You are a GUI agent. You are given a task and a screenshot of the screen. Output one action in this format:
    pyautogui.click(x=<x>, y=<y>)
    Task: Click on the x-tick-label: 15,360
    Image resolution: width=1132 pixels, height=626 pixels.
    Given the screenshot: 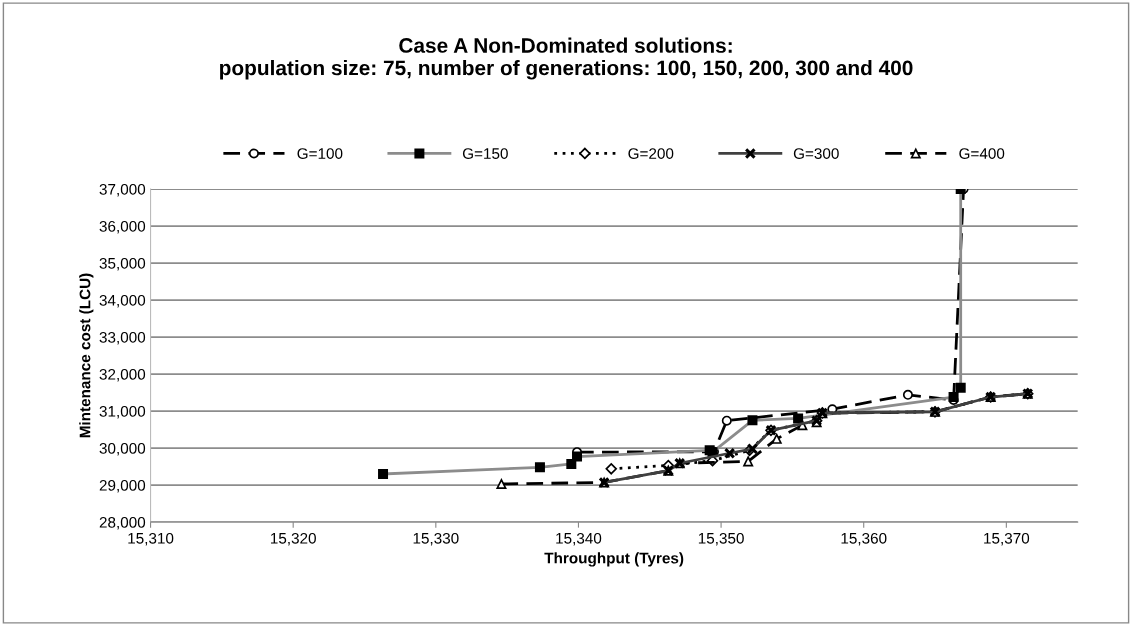 What is the action you would take?
    pyautogui.click(x=864, y=539)
    